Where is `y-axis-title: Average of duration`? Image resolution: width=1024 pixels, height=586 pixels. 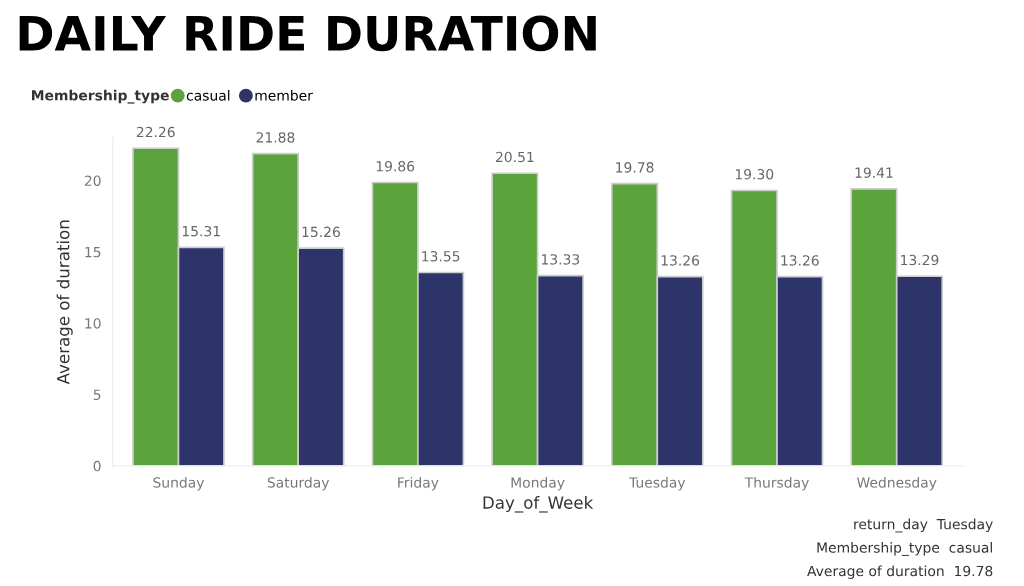
y-axis-title: Average of duration is located at coordinates (64, 302).